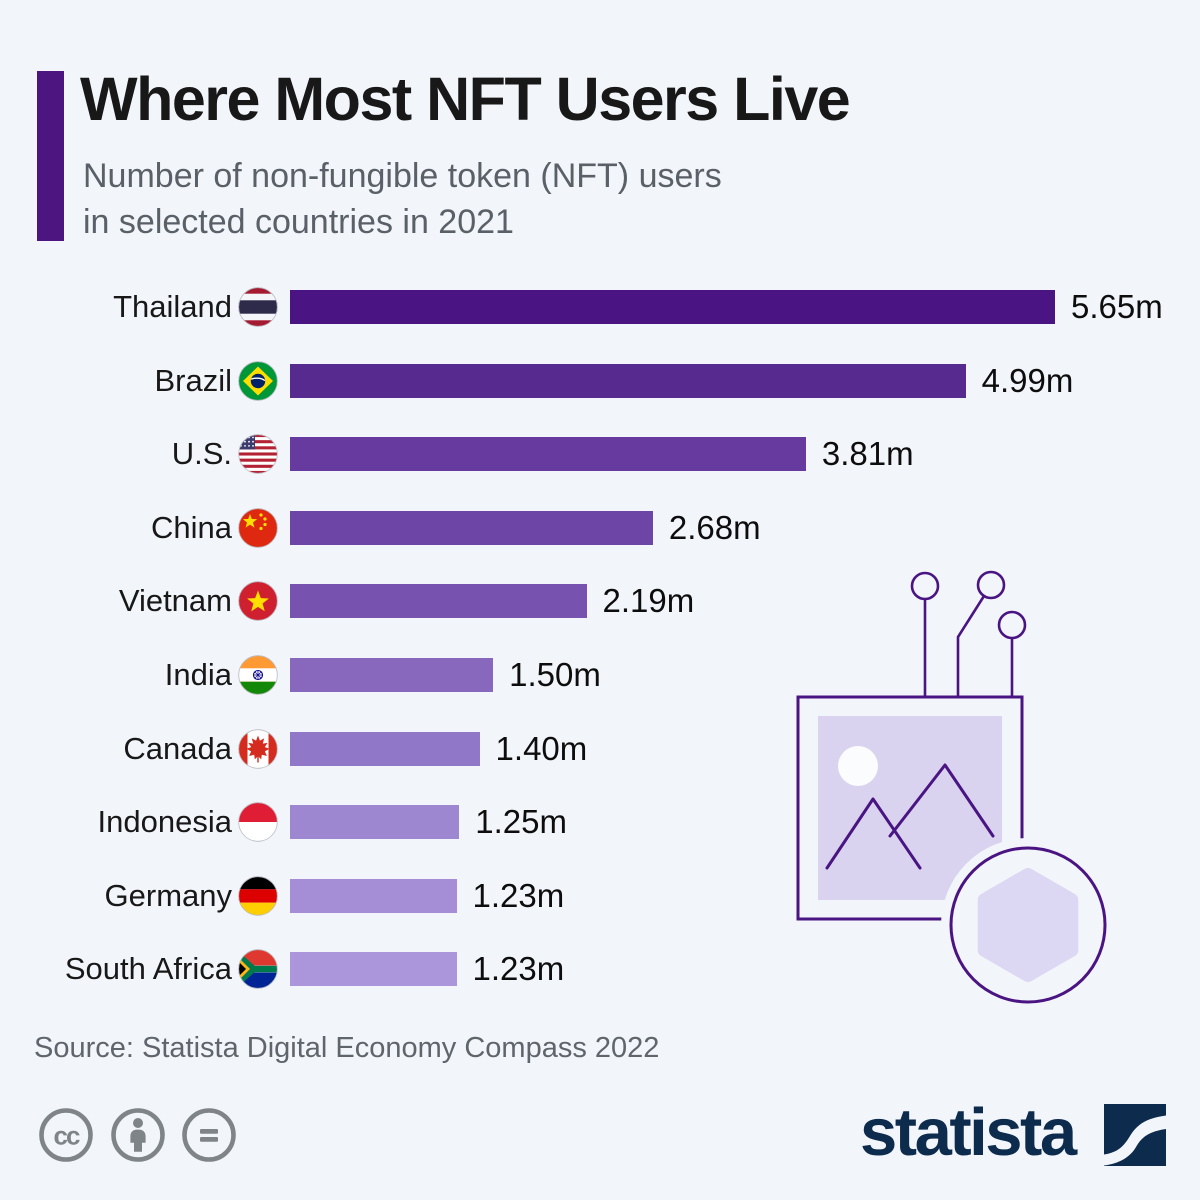 Image resolution: width=1200 pixels, height=1200 pixels. What do you see at coordinates (209, 1135) in the screenshot?
I see `cc-equals-icon` at bounding box center [209, 1135].